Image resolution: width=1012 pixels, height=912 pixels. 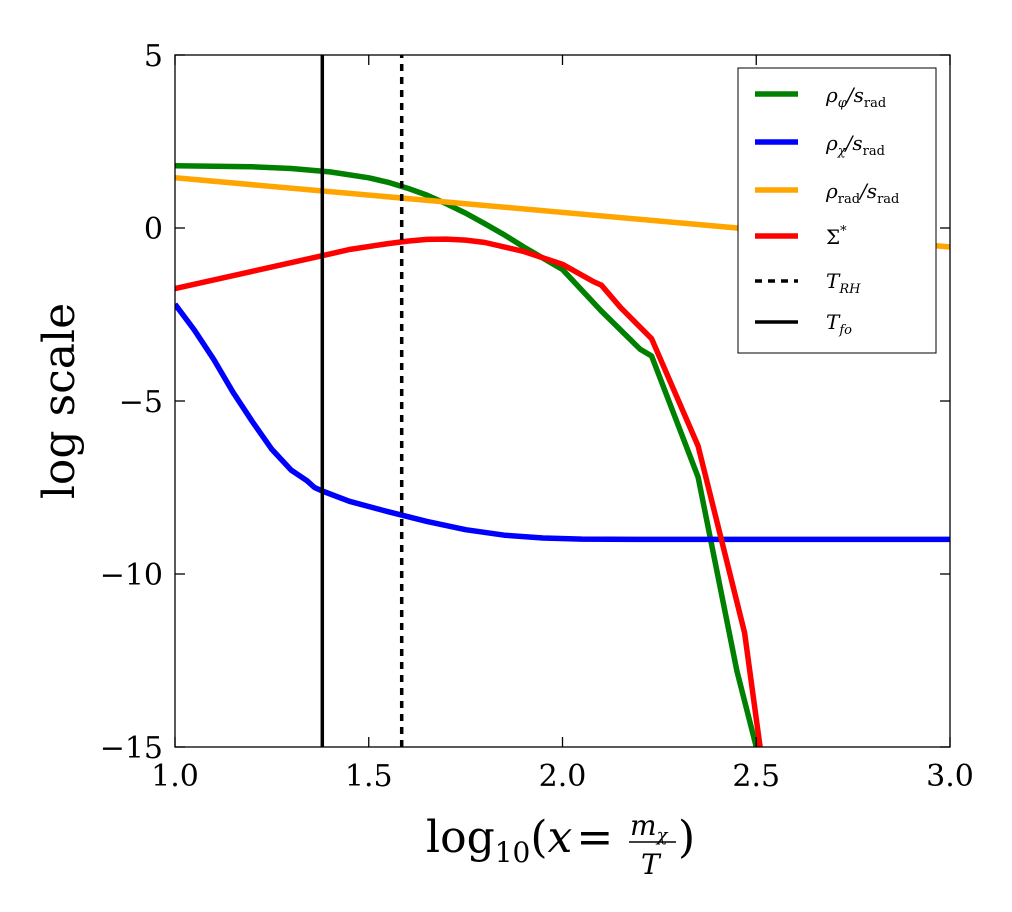 What do you see at coordinates (131, 748) in the screenshot?
I see `y-tick-label: −15` at bounding box center [131, 748].